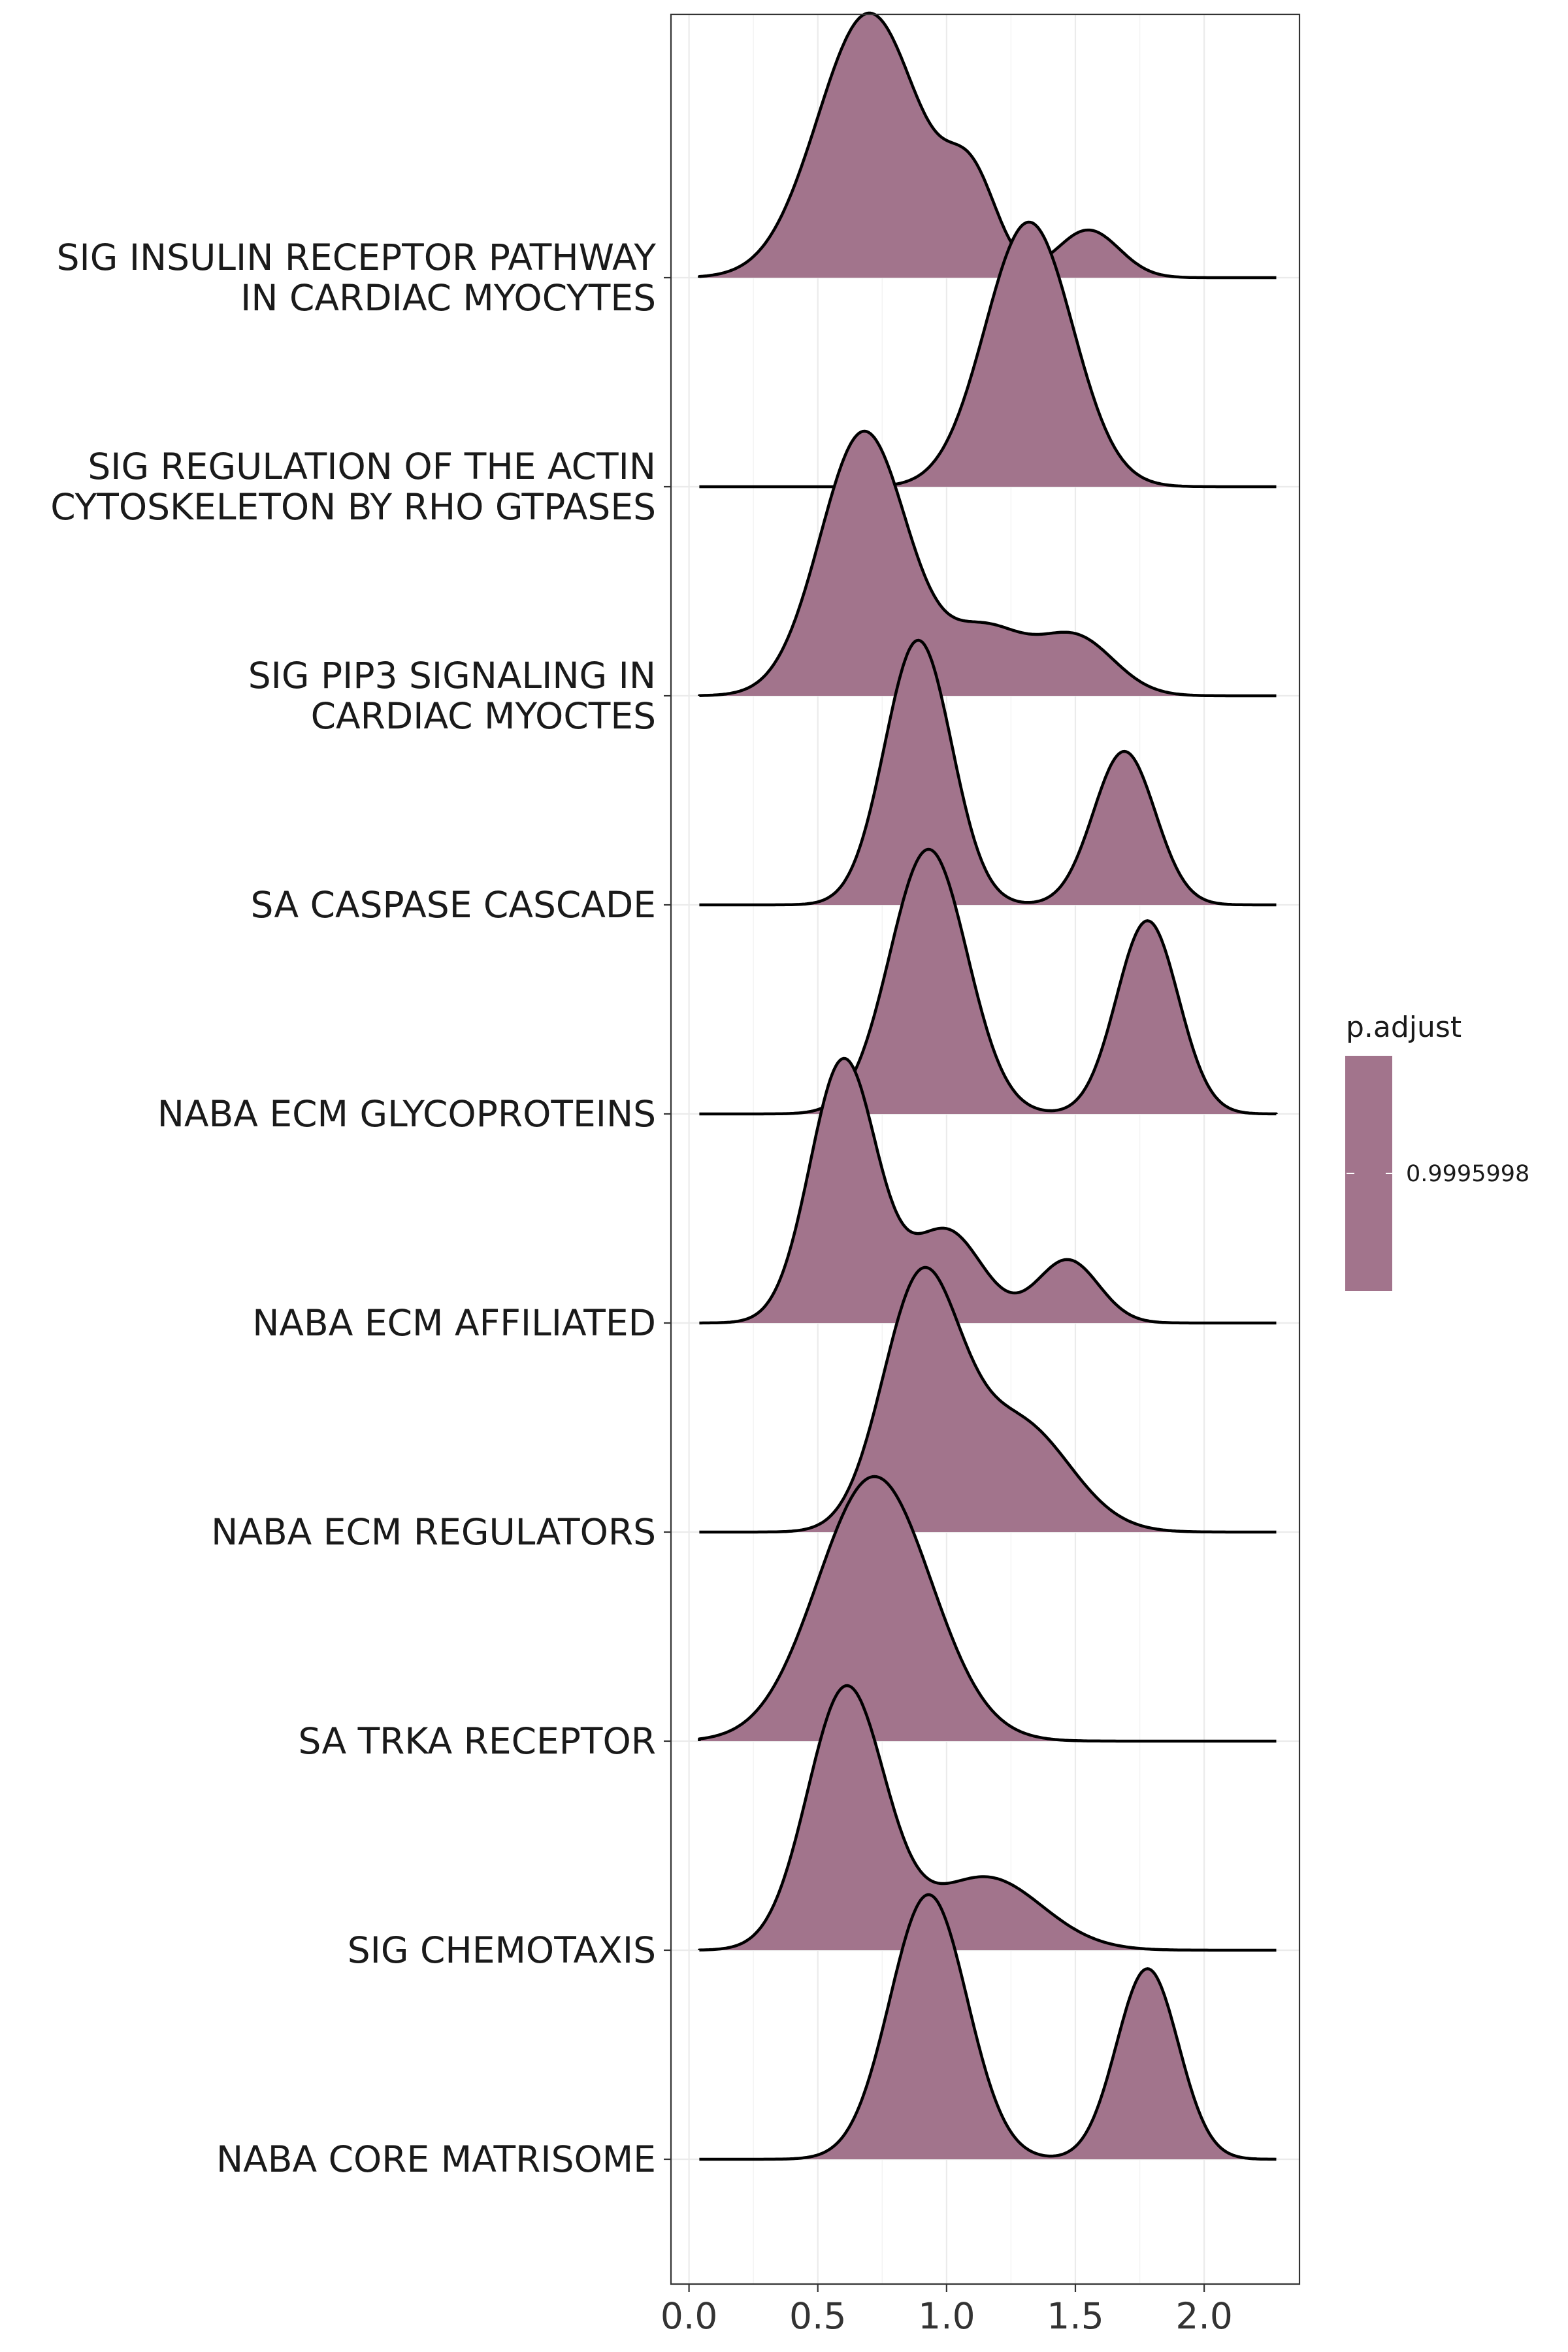  What do you see at coordinates (689, 2316) in the screenshot?
I see `x-tick-label: 0.0` at bounding box center [689, 2316].